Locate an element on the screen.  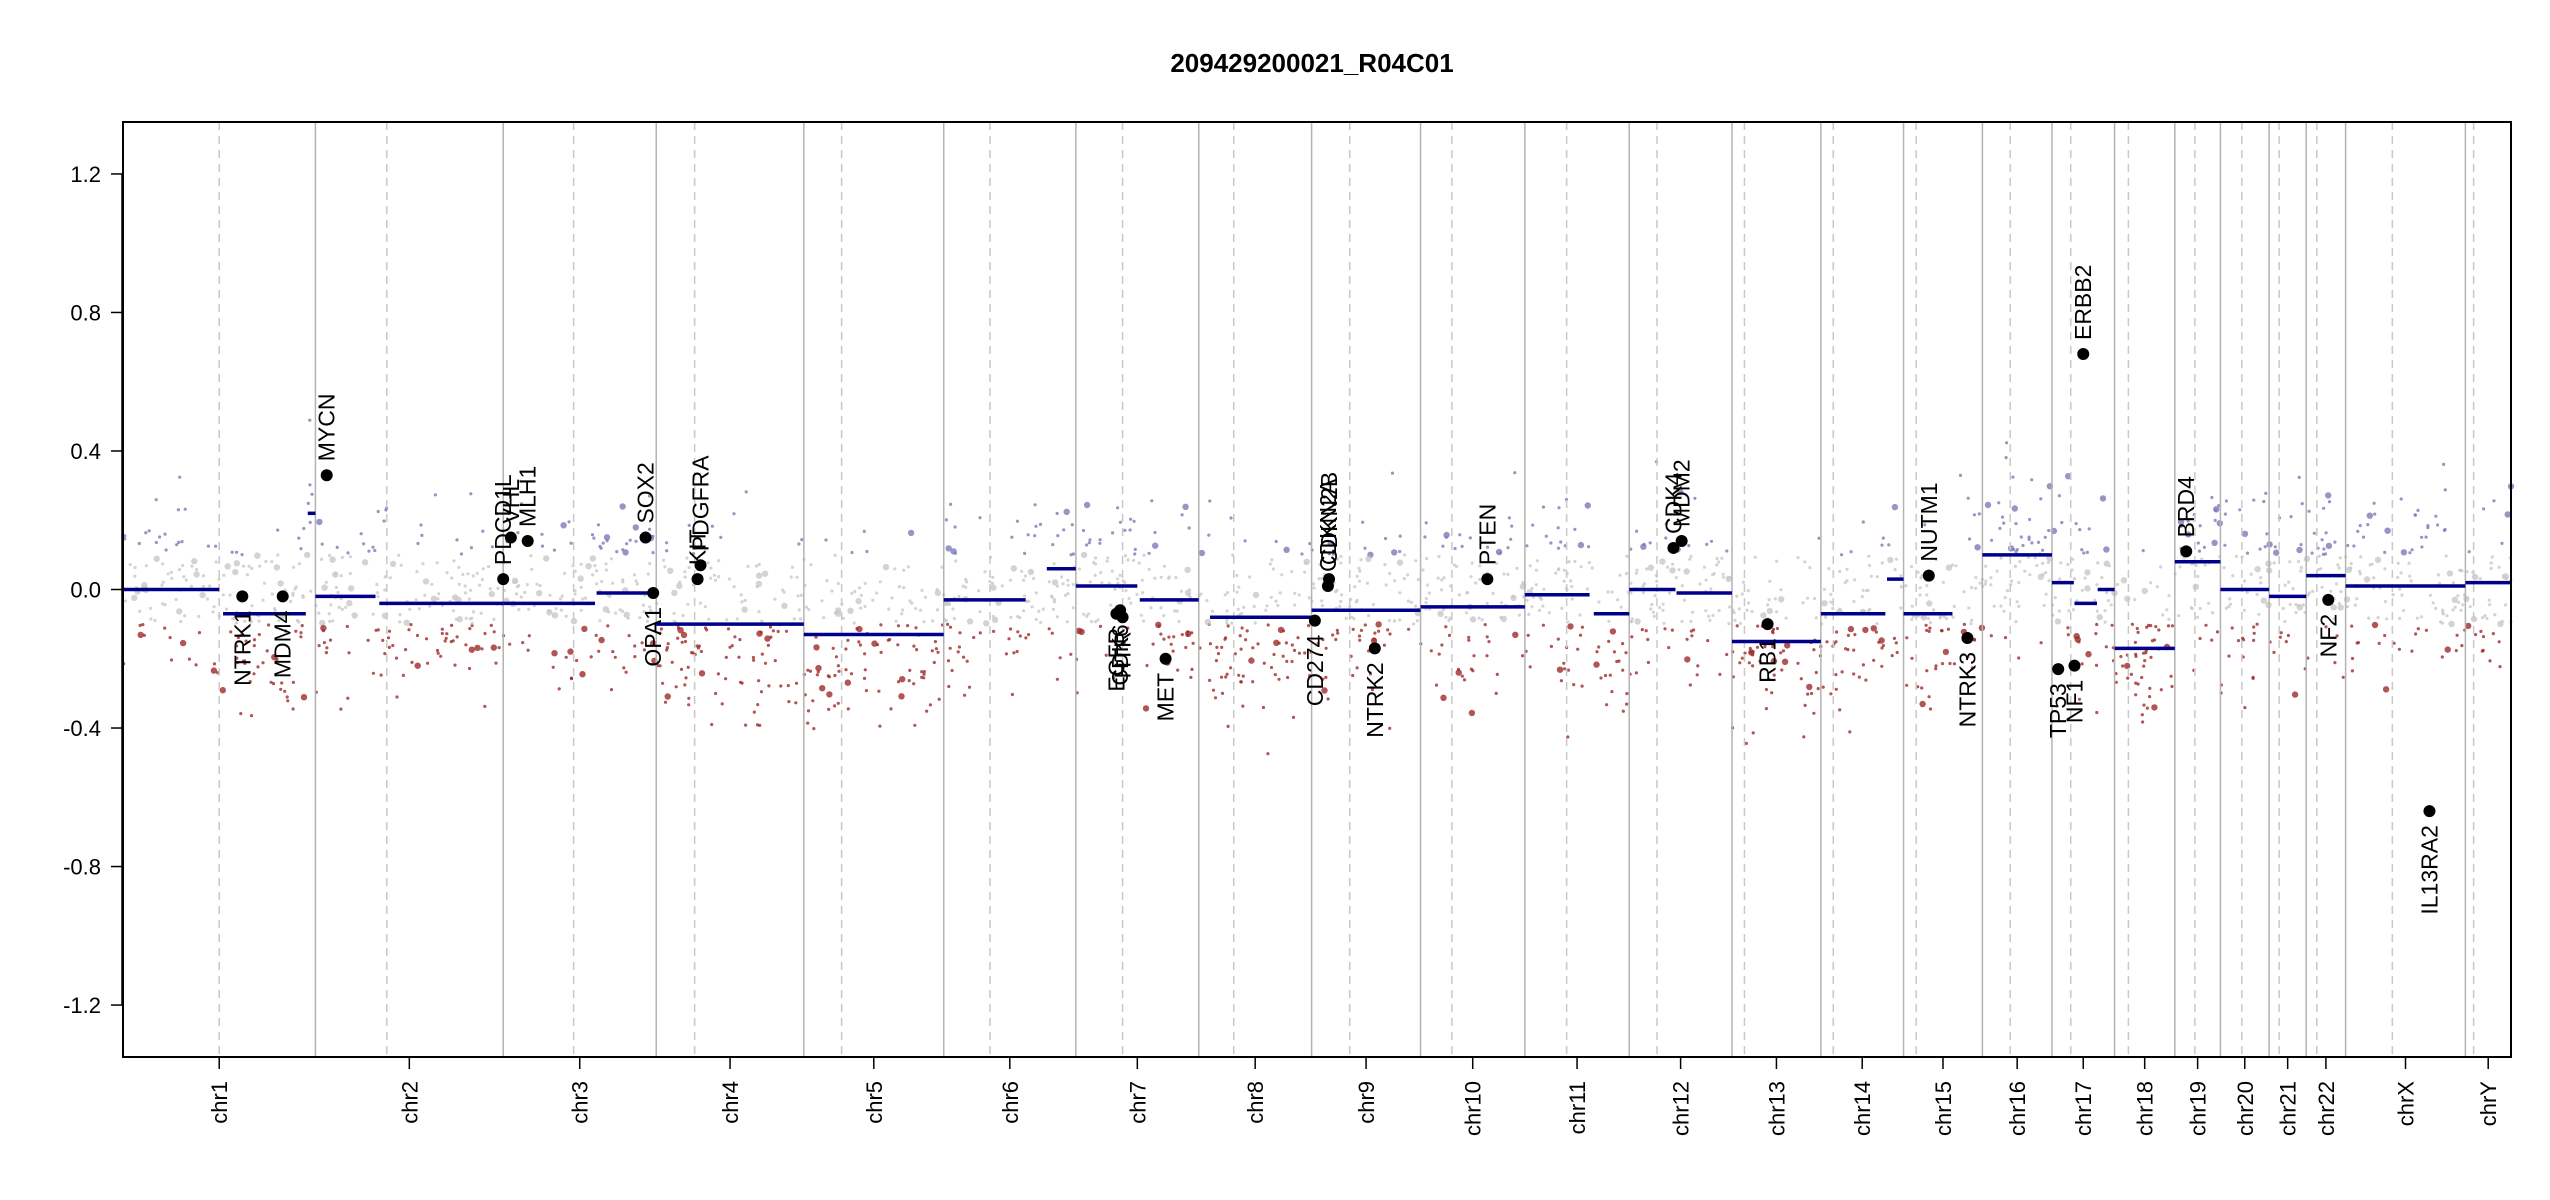
gene-marker is located at coordinates (1374, 648).